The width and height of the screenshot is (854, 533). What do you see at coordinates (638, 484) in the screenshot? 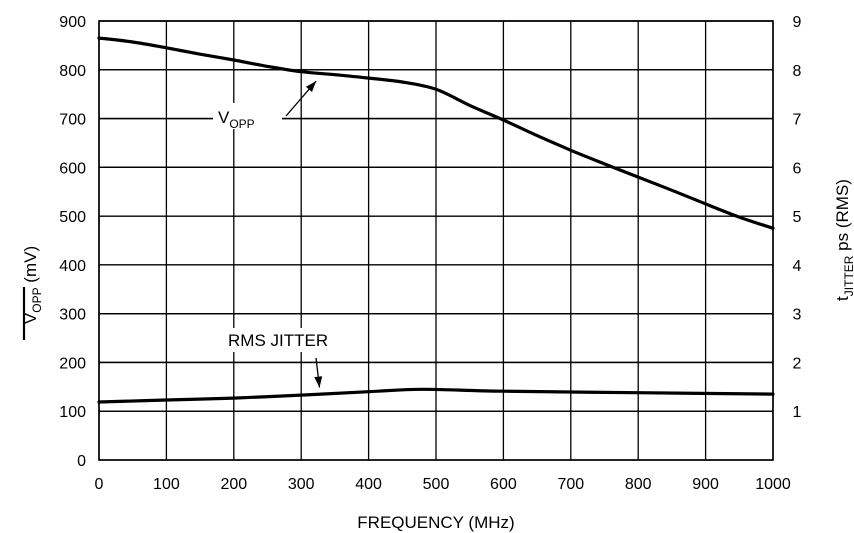
I see `x-tick-label: 800` at bounding box center [638, 484].